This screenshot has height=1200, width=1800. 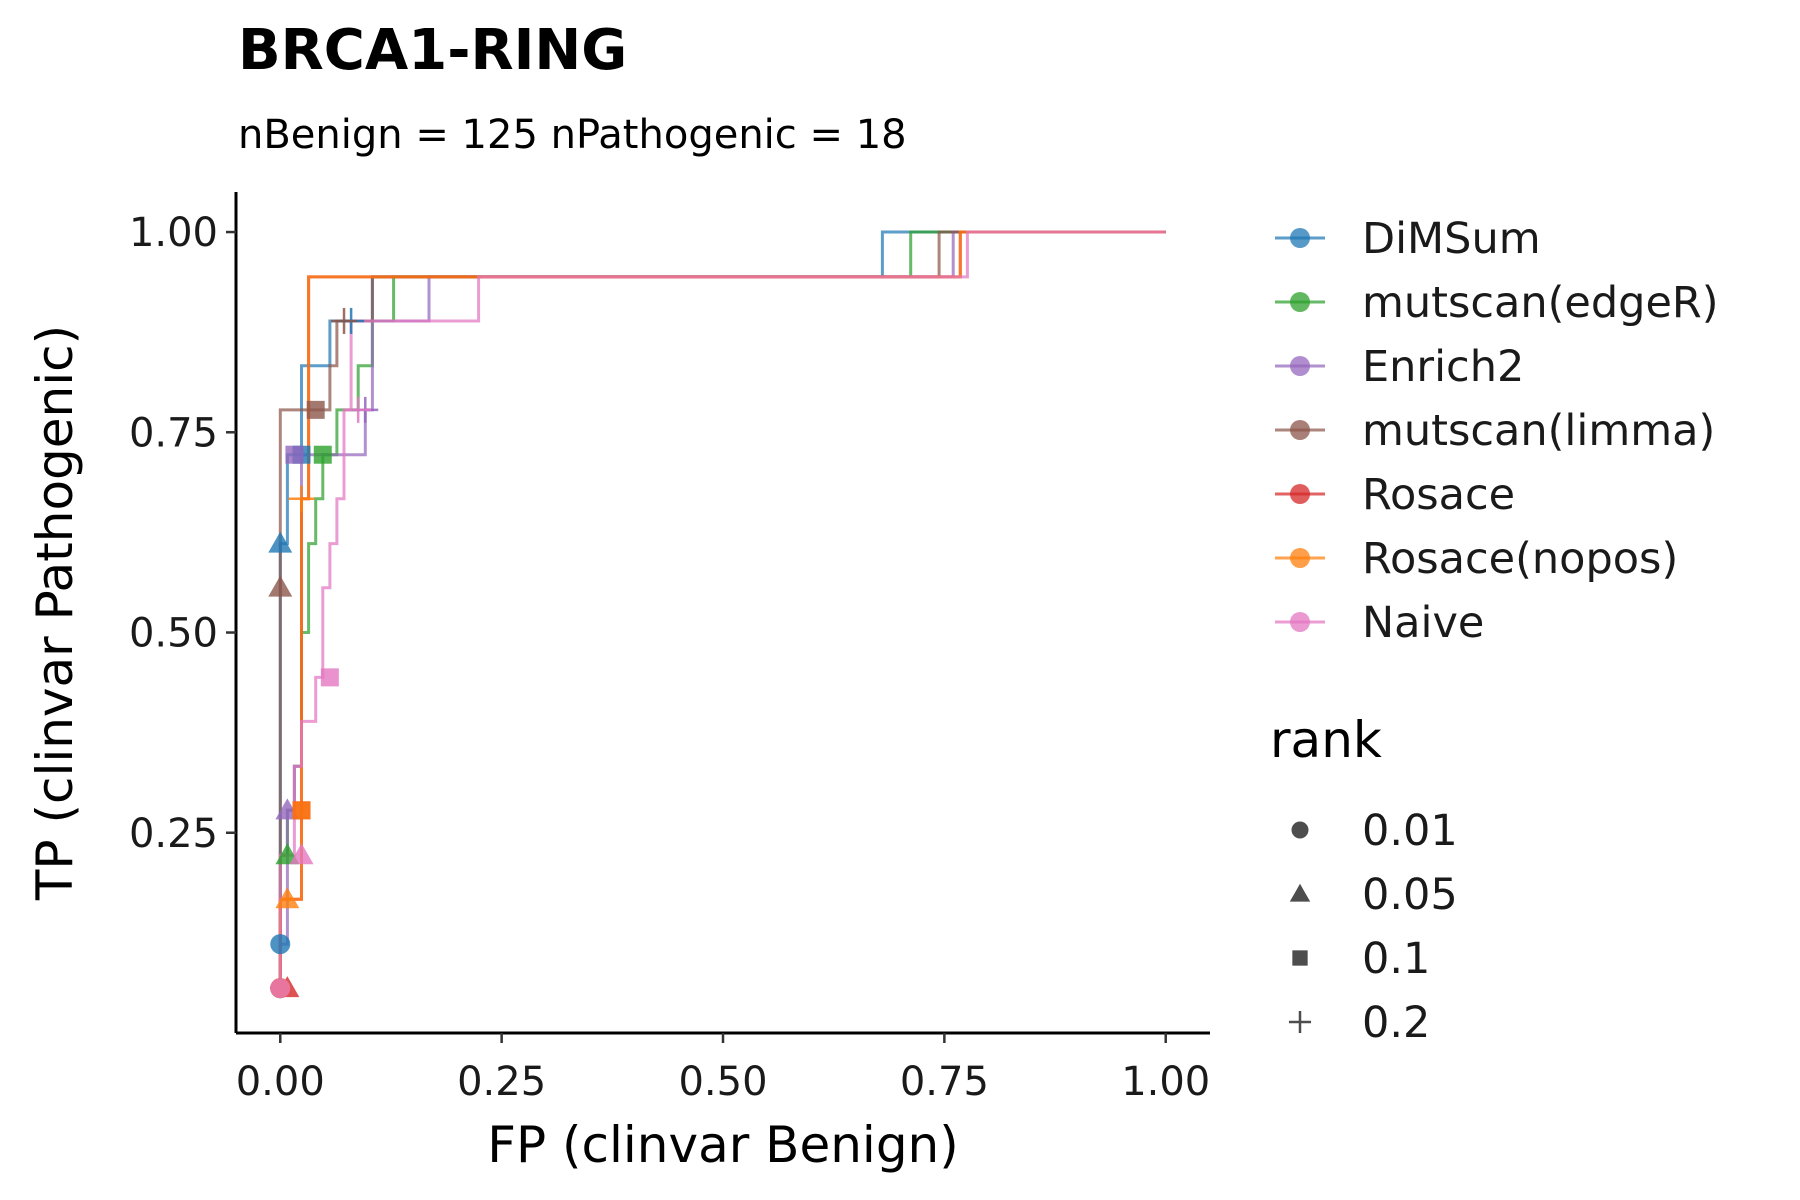 I want to click on marker-layer, so click(x=323, y=653).